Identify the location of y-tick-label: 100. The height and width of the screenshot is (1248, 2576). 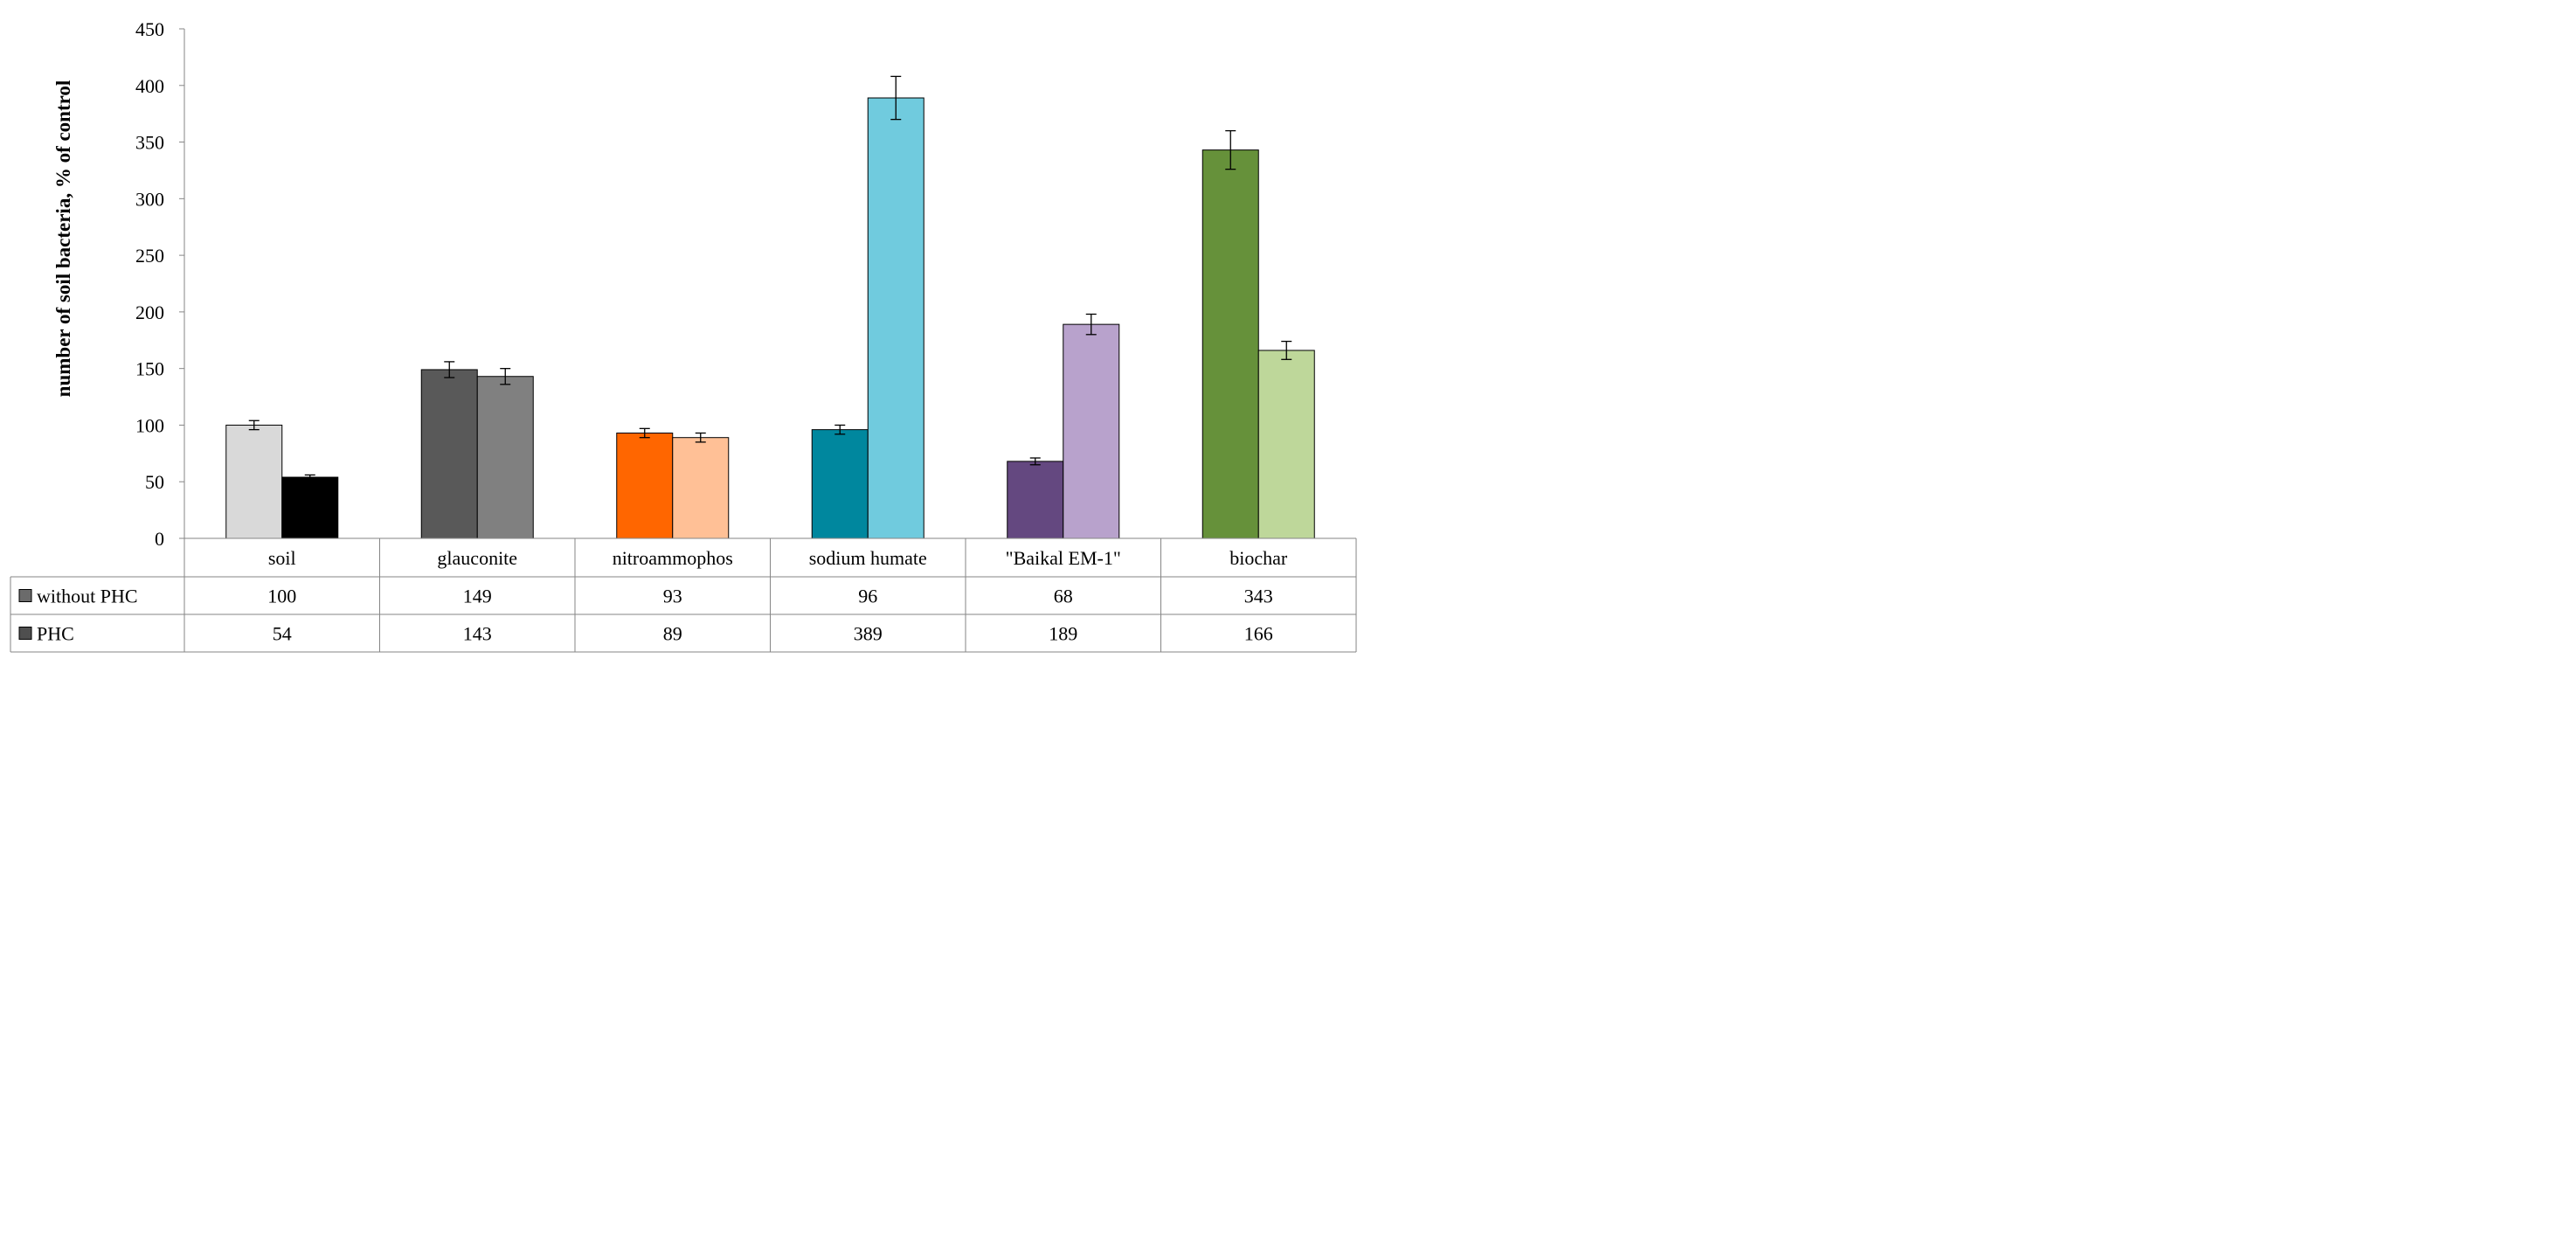
(149, 425).